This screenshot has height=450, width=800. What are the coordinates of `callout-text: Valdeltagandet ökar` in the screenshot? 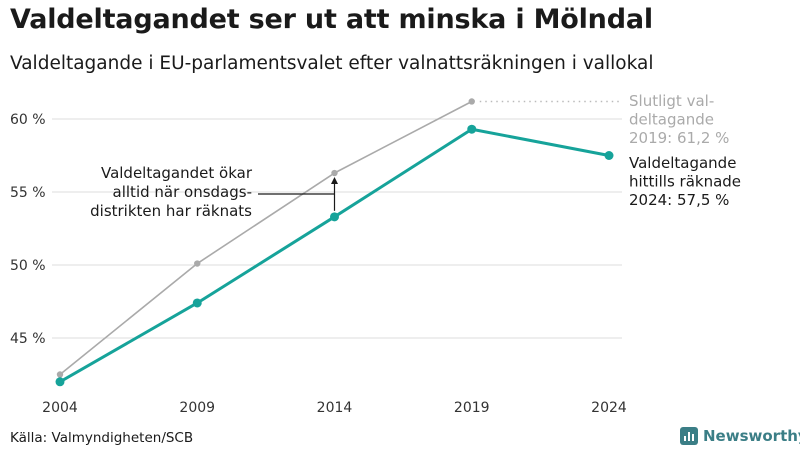 It's located at (177, 173).